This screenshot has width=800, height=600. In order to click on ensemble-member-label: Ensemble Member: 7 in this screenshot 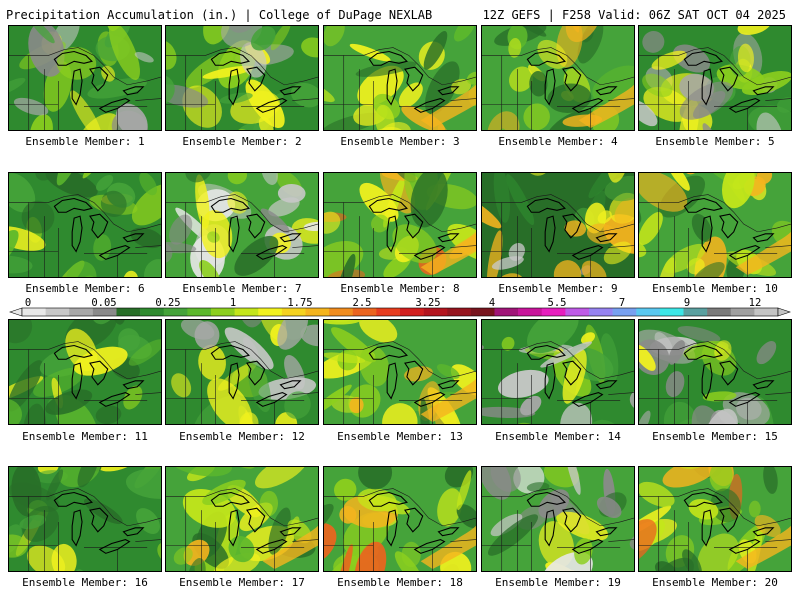, I will do `click(242, 288)`.